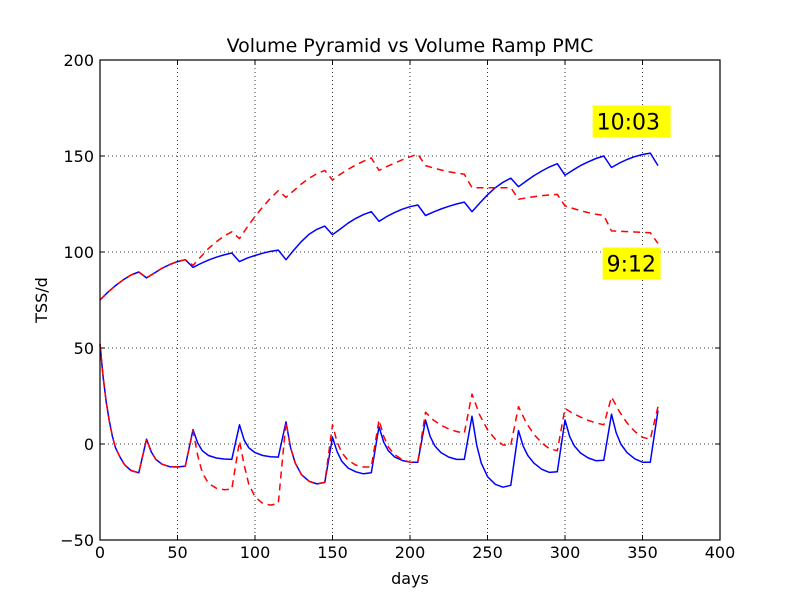 This screenshot has width=800, height=600. I want to click on y-axis-label: TSS/d, so click(41, 300).